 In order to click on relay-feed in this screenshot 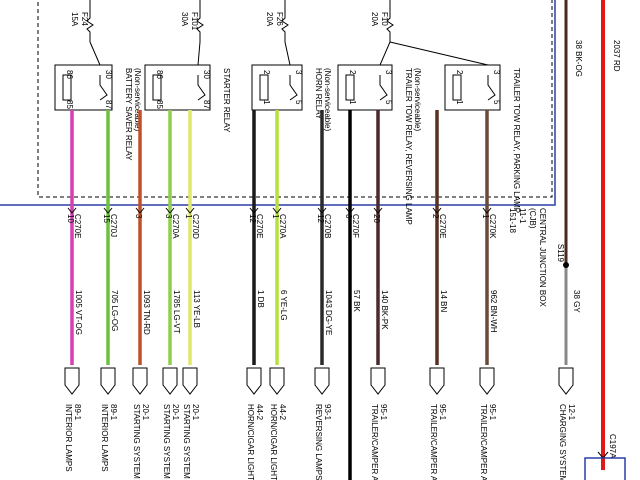, I will do `click(287, 53)`.